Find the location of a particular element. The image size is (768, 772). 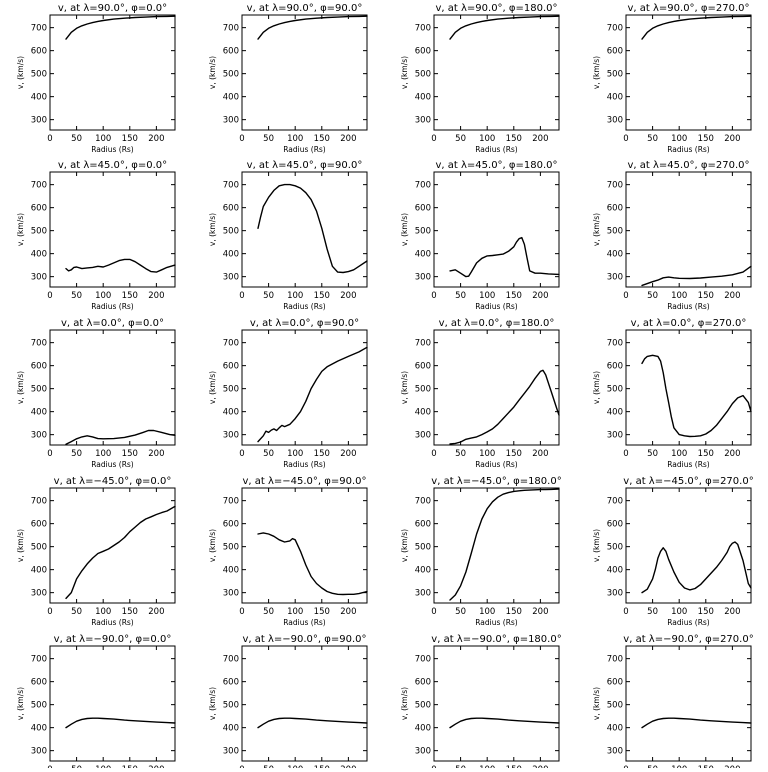

panel-title: v, at λ=45.0°, φ=90.0° is located at coordinates (305, 165).